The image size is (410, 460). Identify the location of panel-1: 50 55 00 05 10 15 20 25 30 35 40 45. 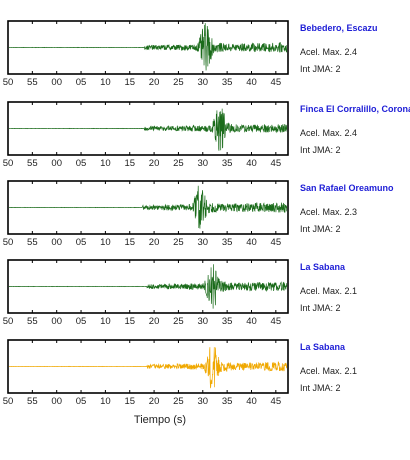
(146, 54).